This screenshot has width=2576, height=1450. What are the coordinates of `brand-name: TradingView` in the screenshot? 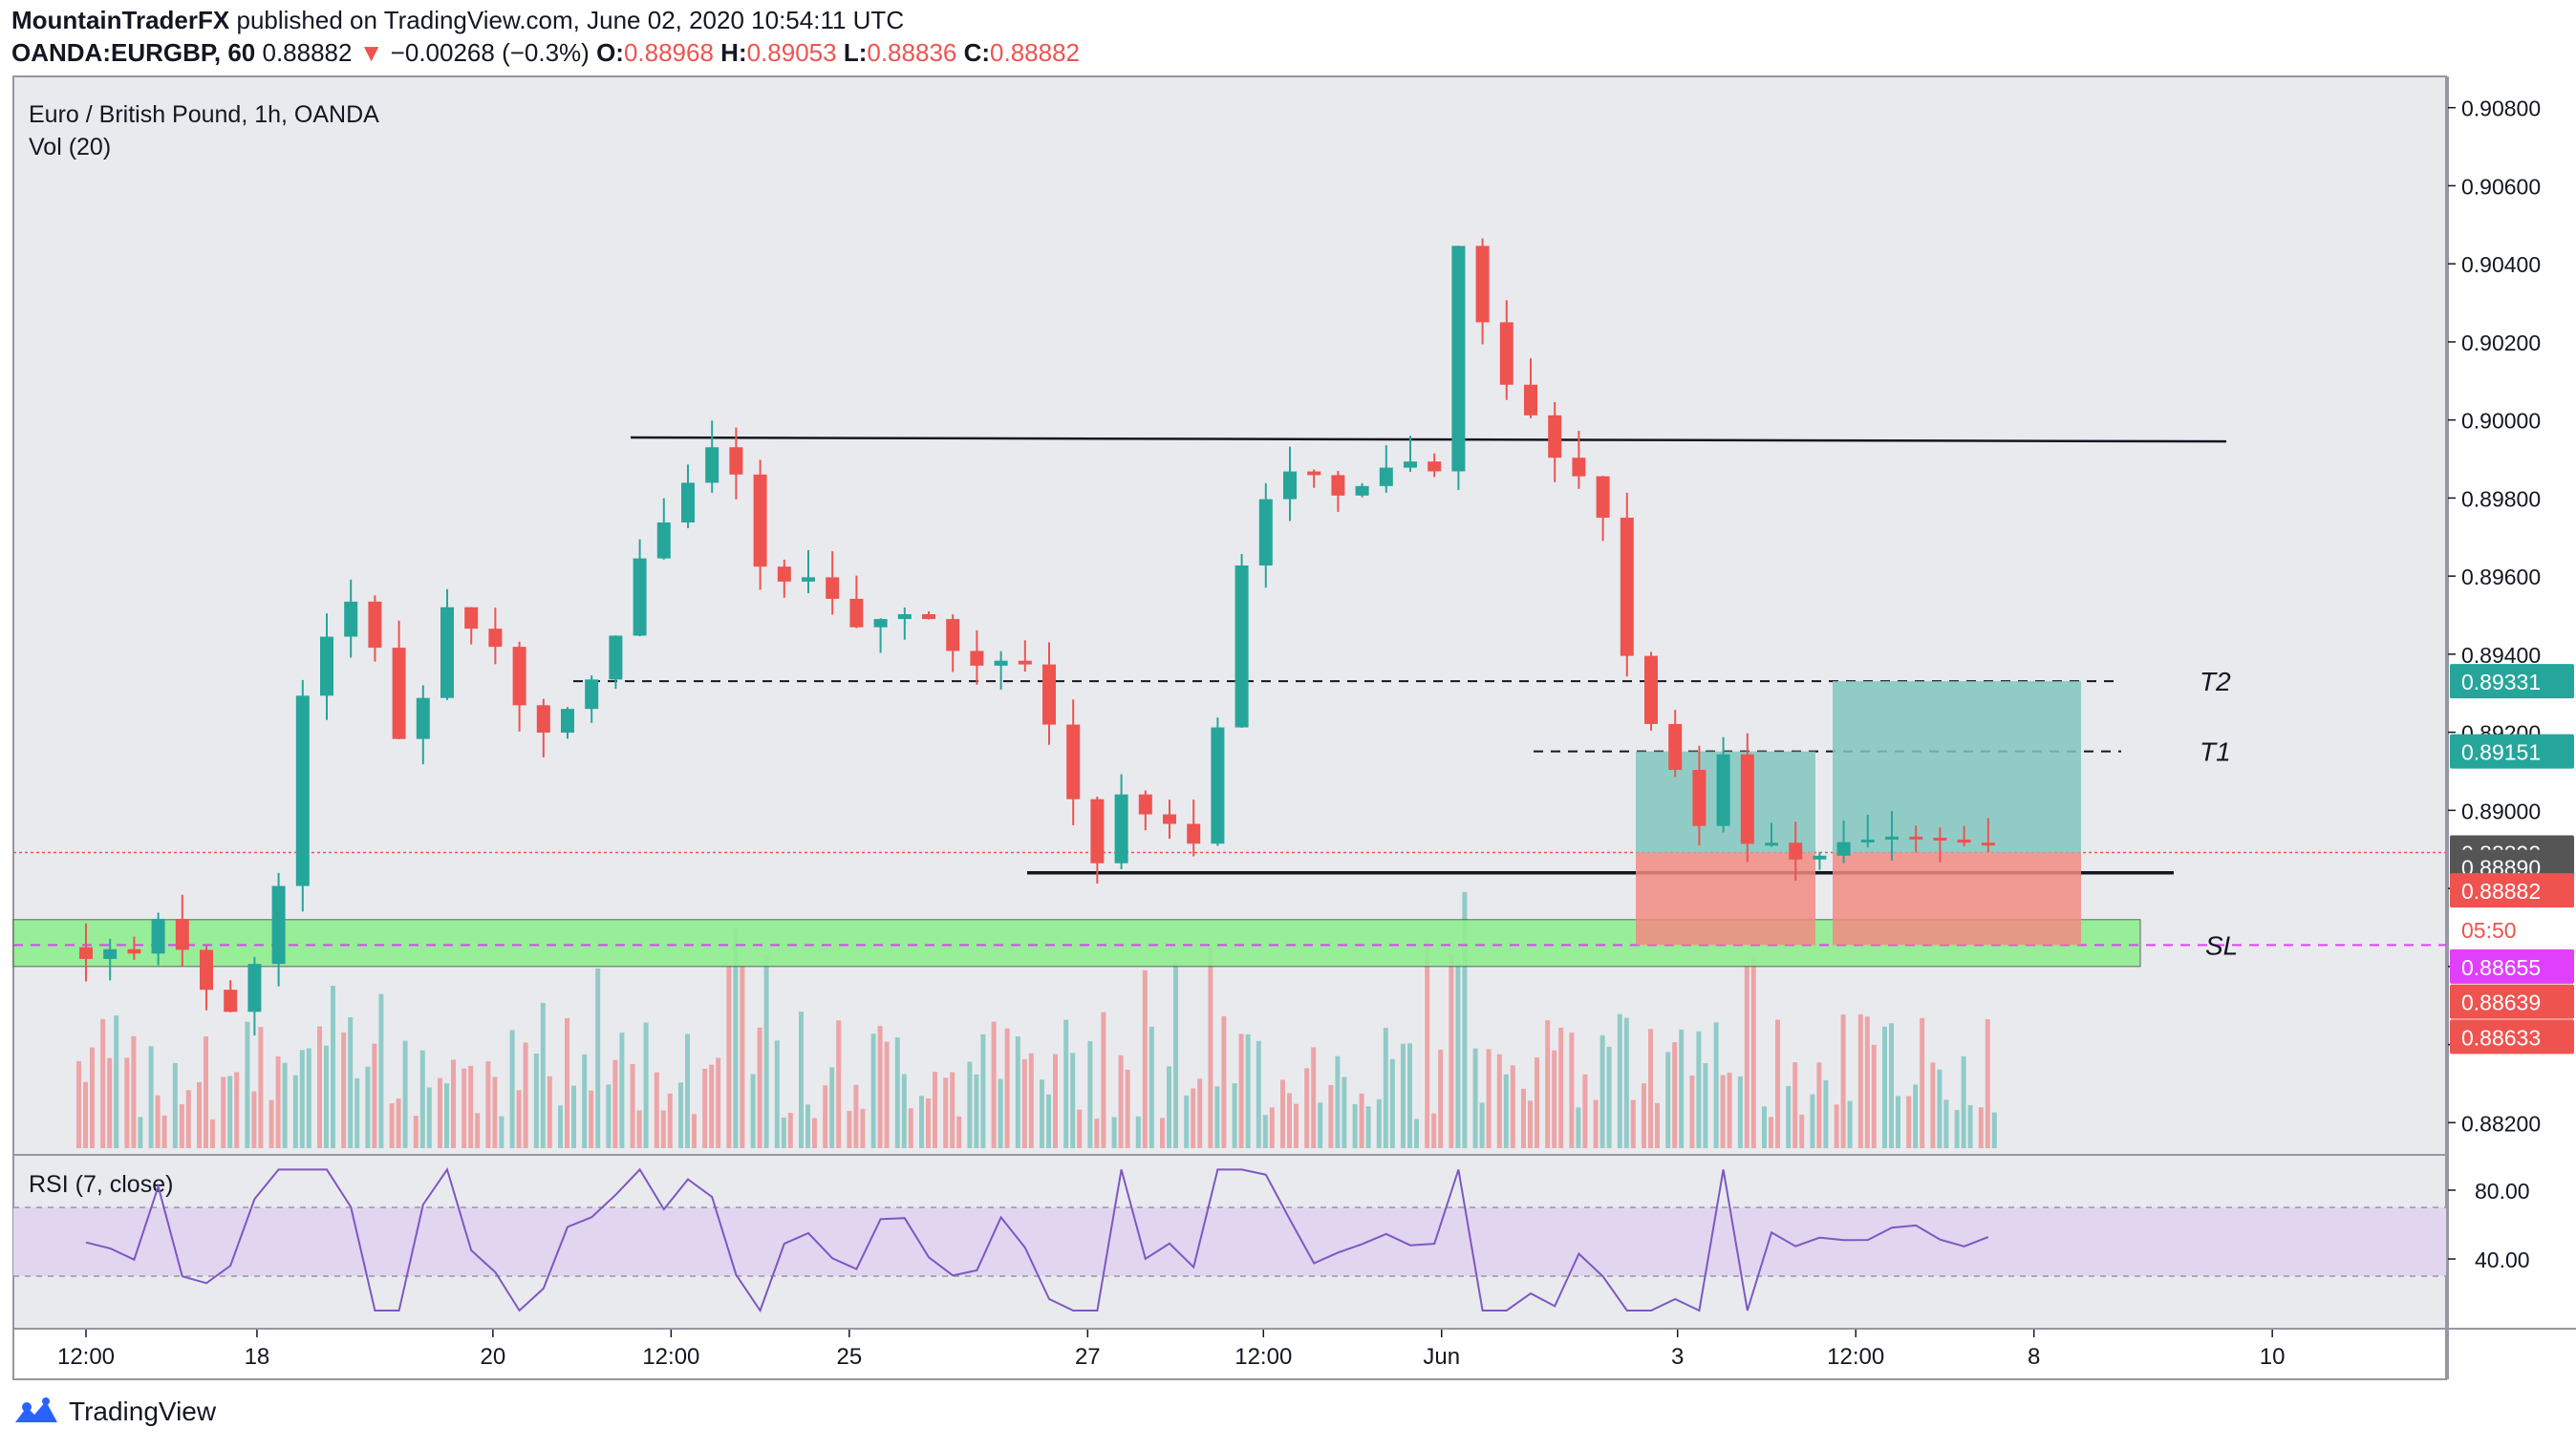 It's located at (143, 1411).